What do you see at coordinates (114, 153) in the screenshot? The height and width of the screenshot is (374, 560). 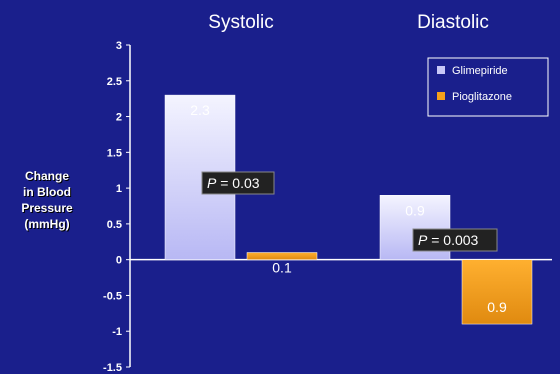 I see `y-tick-label: 1.5` at bounding box center [114, 153].